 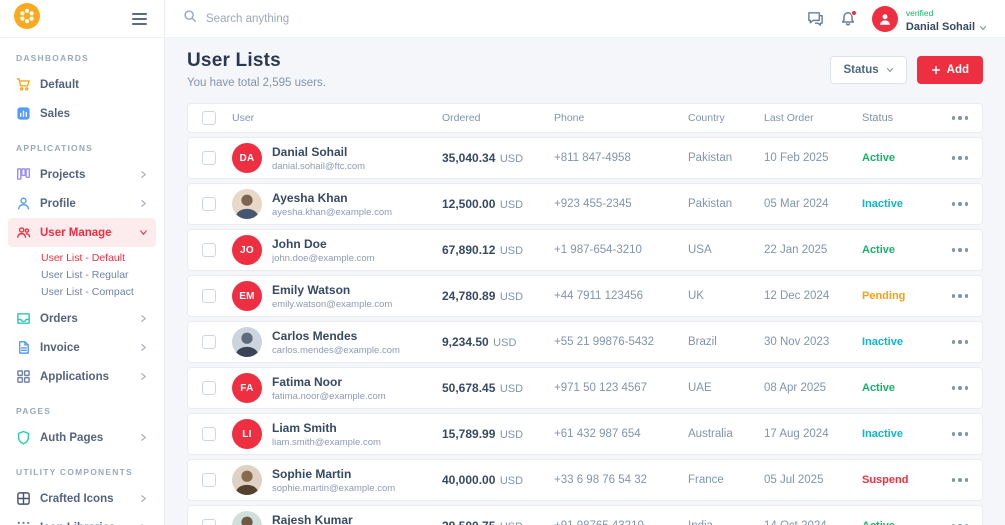 What do you see at coordinates (710, 158) in the screenshot?
I see `country: Pakistan` at bounding box center [710, 158].